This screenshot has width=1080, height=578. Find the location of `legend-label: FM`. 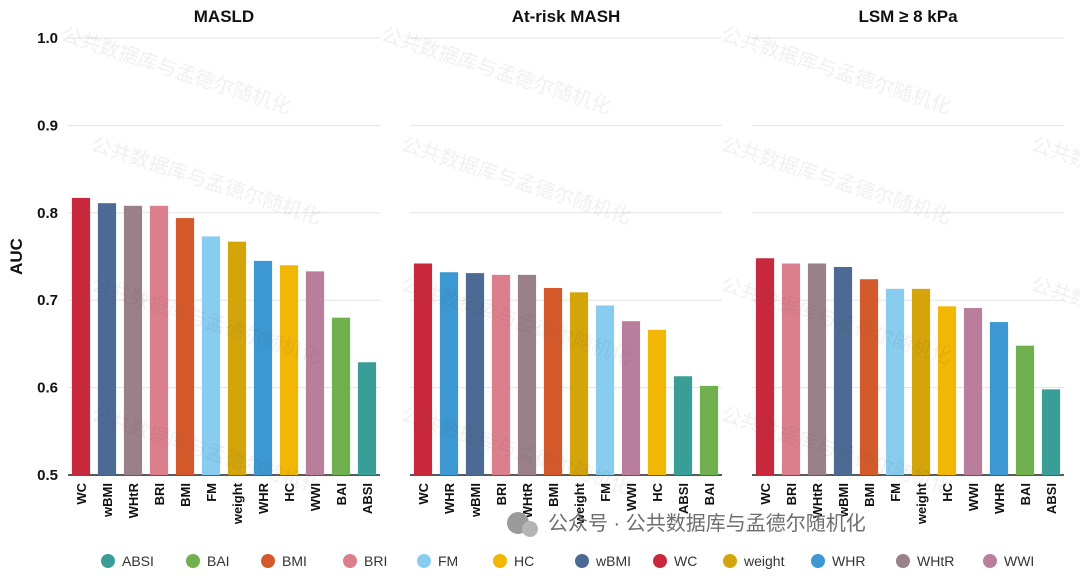

legend-label: FM is located at coordinates (448, 561).